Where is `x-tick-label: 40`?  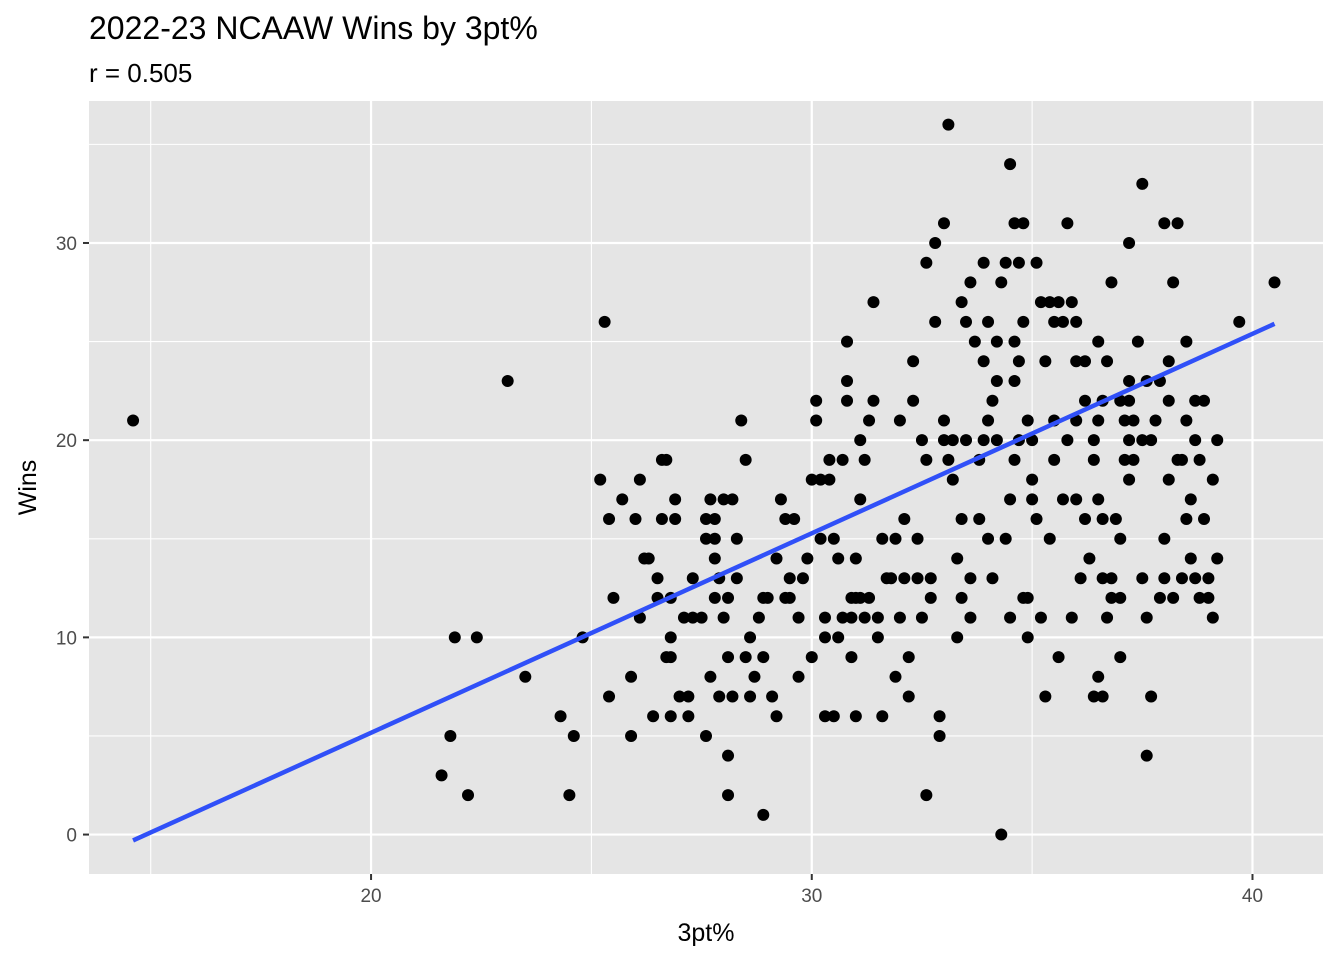
x-tick-label: 40 is located at coordinates (1252, 896).